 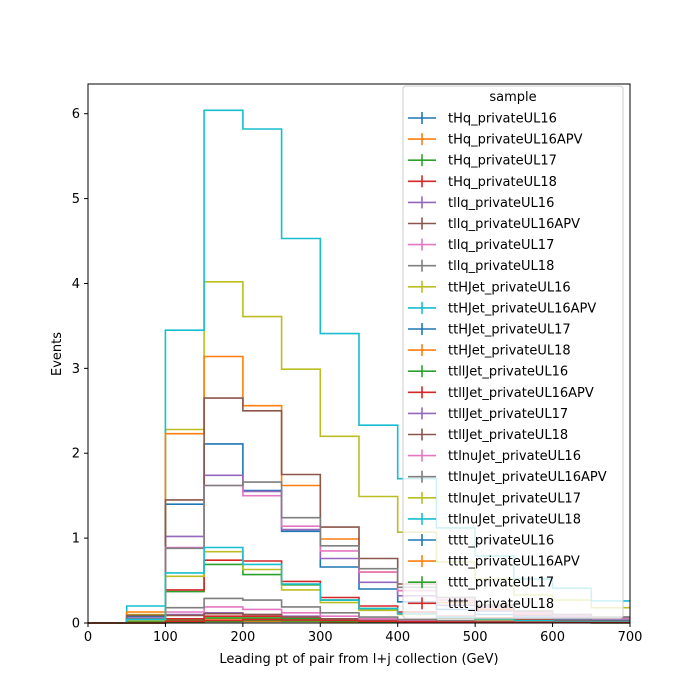 What do you see at coordinates (512, 97) in the screenshot?
I see `legend-title: sample` at bounding box center [512, 97].